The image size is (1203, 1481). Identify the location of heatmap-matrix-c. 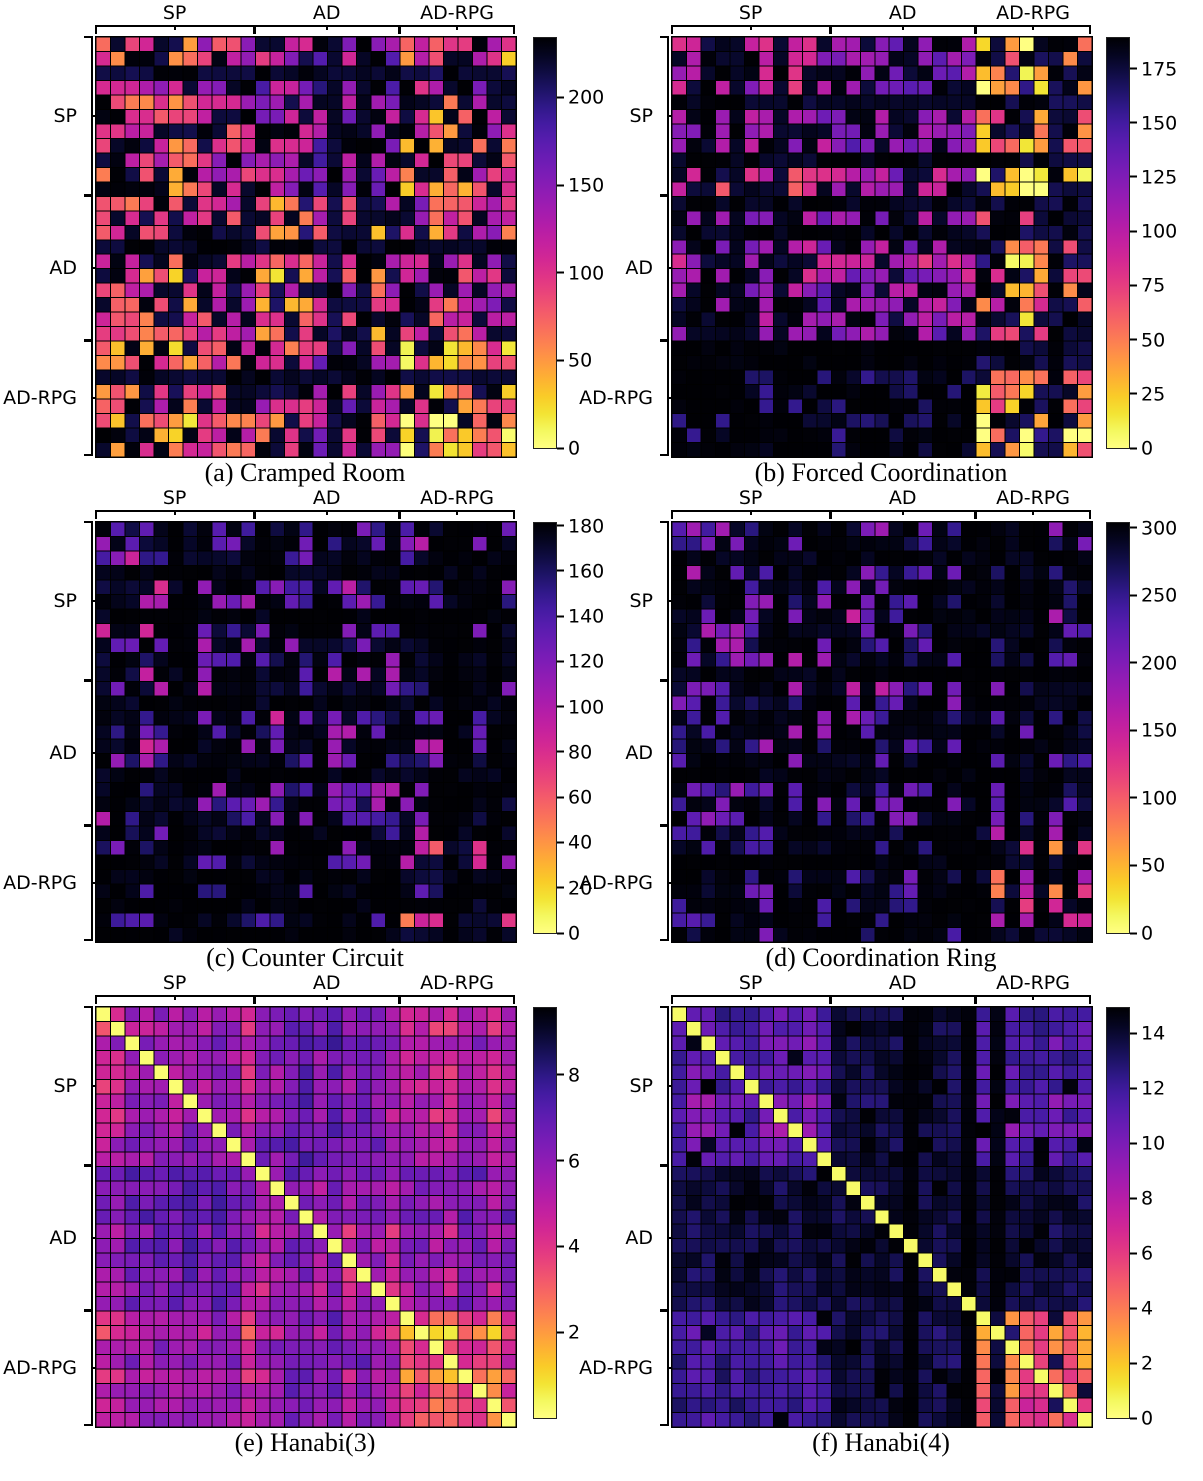
(306, 732).